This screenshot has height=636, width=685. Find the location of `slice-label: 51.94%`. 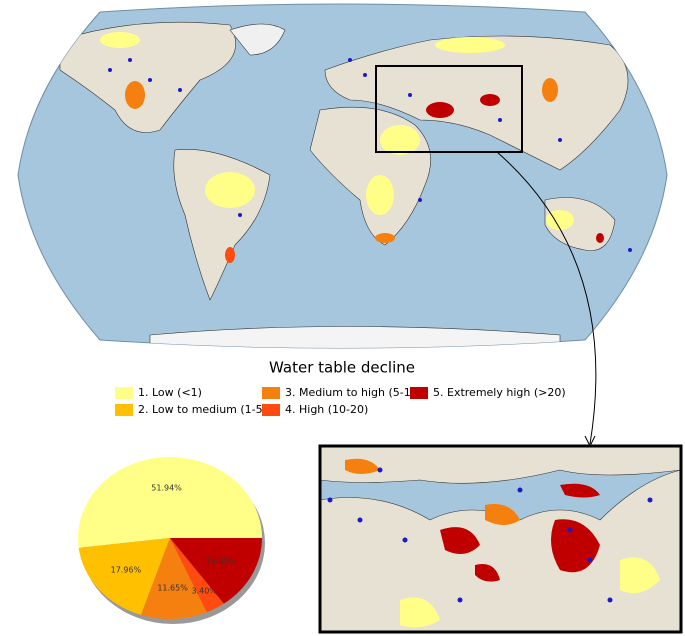

slice-label: 51.94% is located at coordinates (166, 487).